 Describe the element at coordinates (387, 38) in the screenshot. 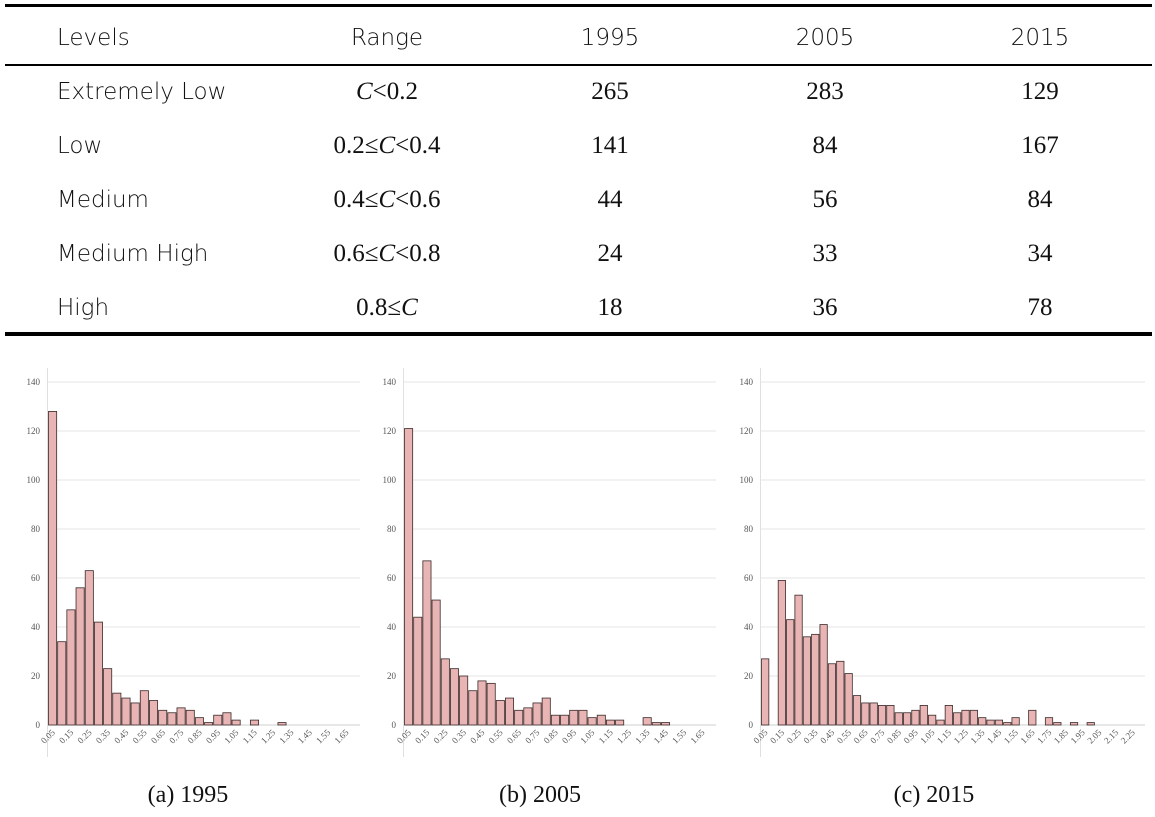

I see `header-range: Range` at that location.